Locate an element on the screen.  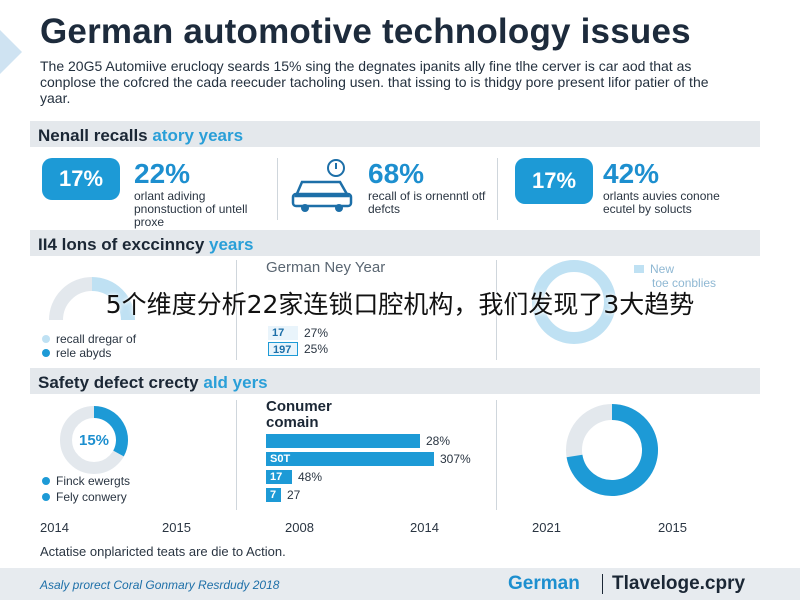
year-label: 2008 is located at coordinates (299, 527).